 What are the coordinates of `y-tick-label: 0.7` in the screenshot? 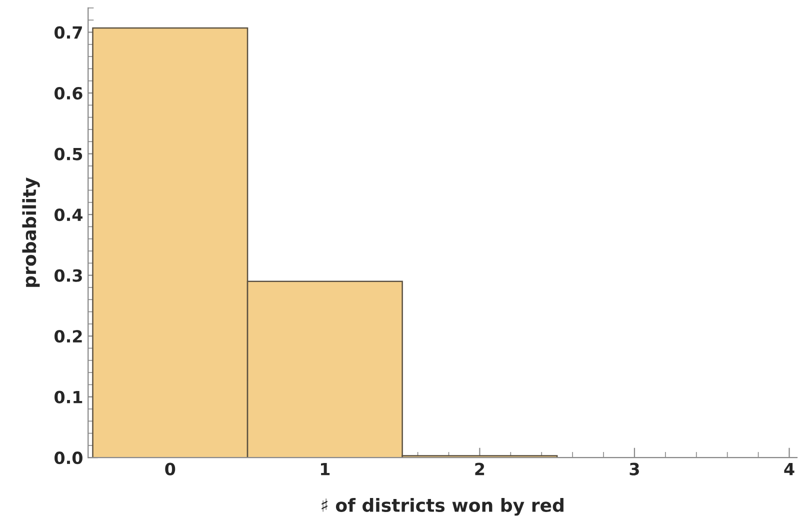 It's located at (68, 32).